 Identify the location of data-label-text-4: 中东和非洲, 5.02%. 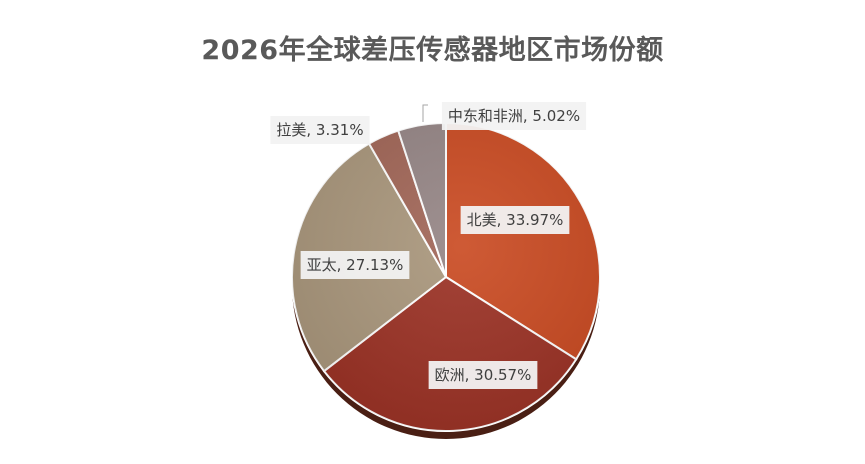
(514, 116).